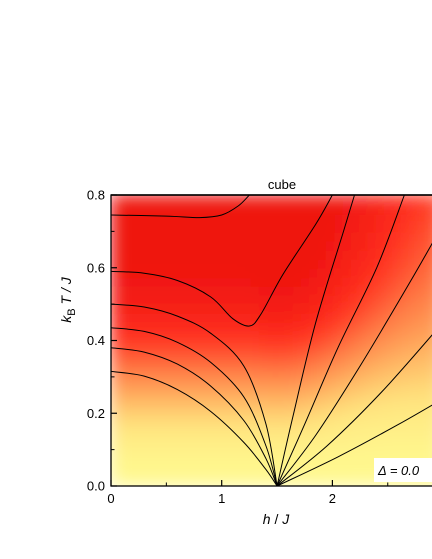 This screenshot has height=559, width=432. I want to click on y-tick-label: 0.6, so click(96, 267).